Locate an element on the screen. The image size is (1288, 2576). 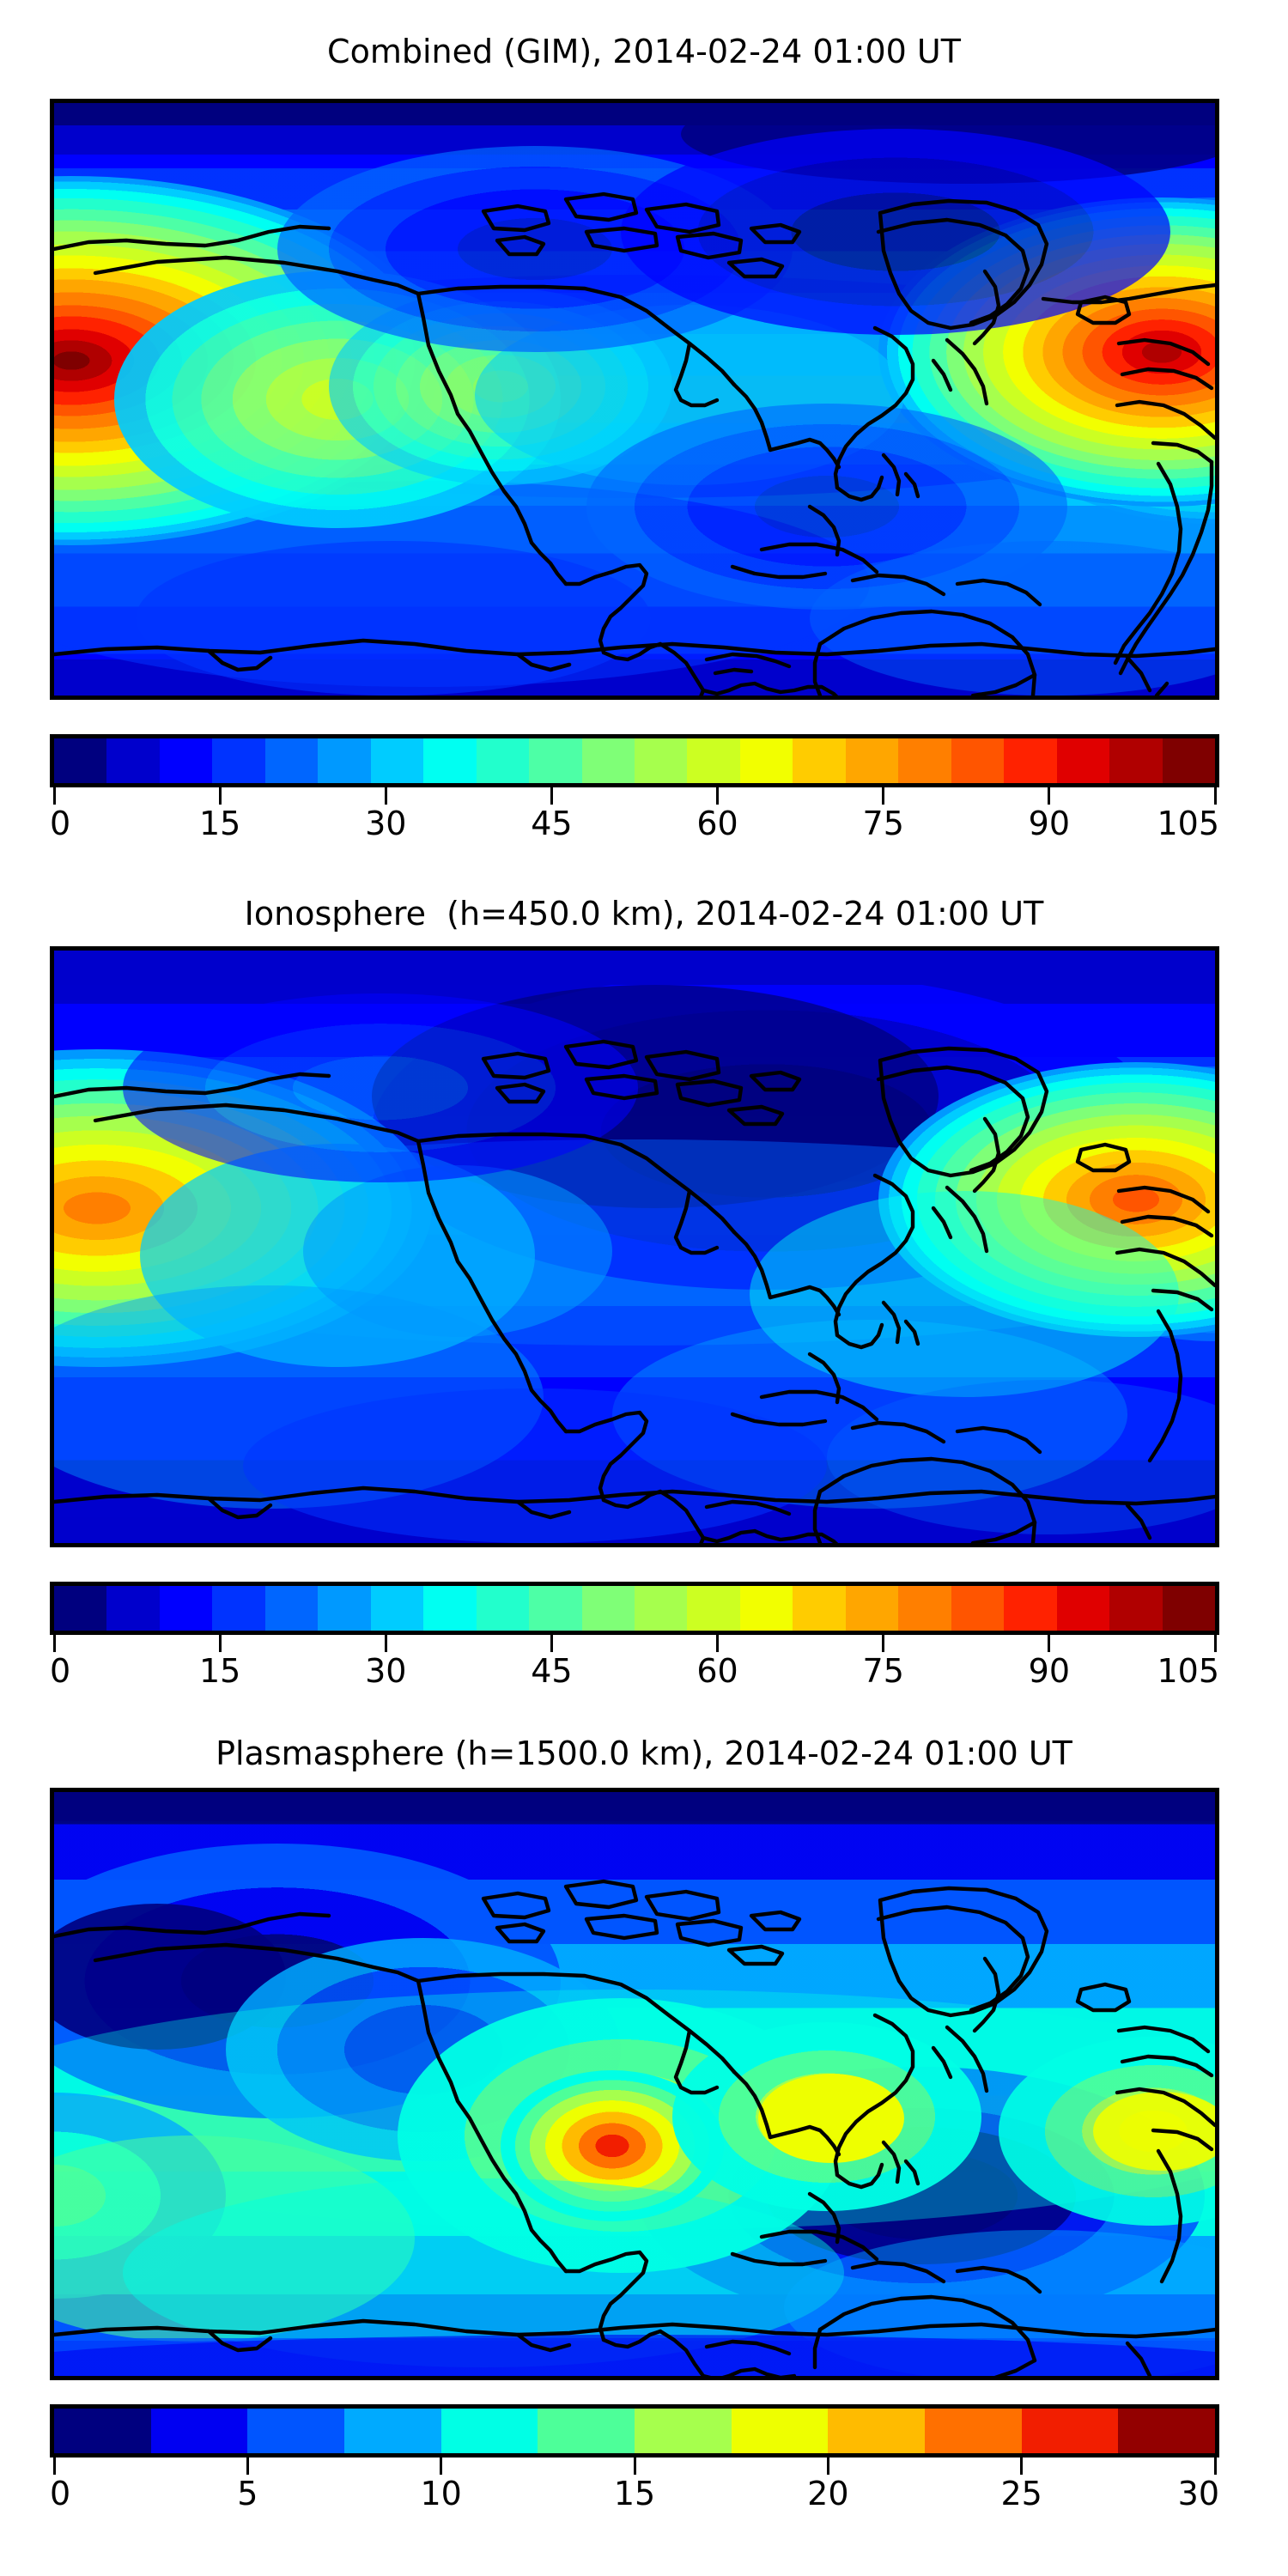
colorbar-ticks-p3 is located at coordinates (634, 2466).